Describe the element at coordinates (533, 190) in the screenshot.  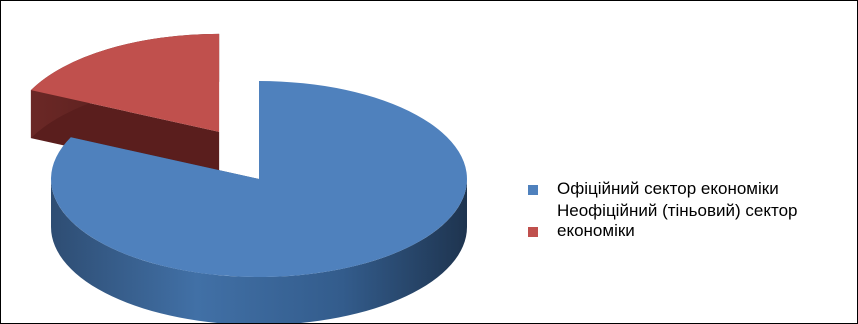
I see `legend-swatch-official` at that location.